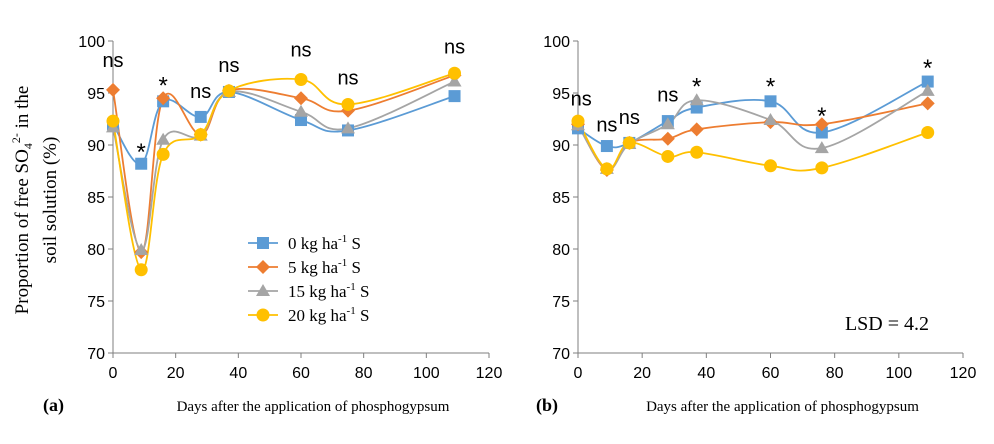  Describe the element at coordinates (328, 291) in the screenshot. I see `legend-label: 15 kg ha-1 S` at that location.